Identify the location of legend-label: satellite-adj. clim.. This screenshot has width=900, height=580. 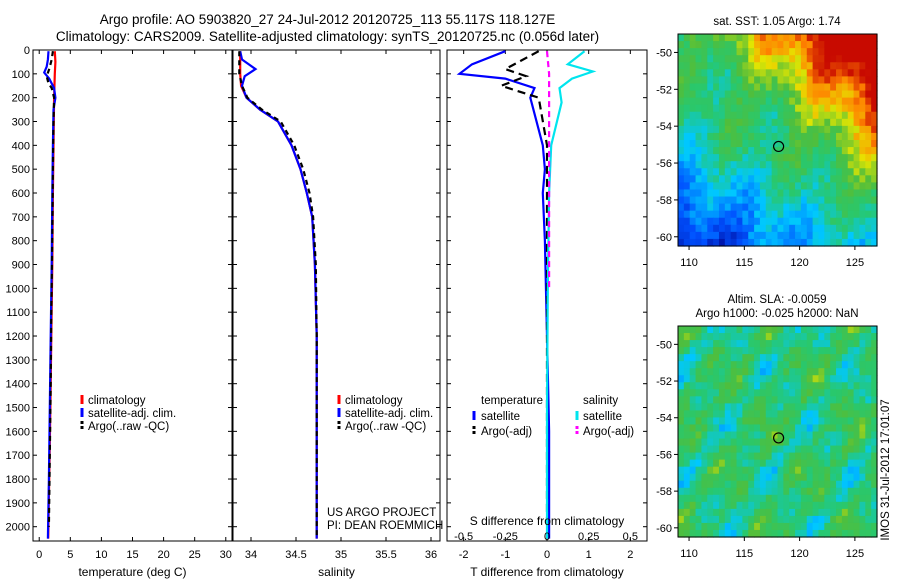
(132, 414).